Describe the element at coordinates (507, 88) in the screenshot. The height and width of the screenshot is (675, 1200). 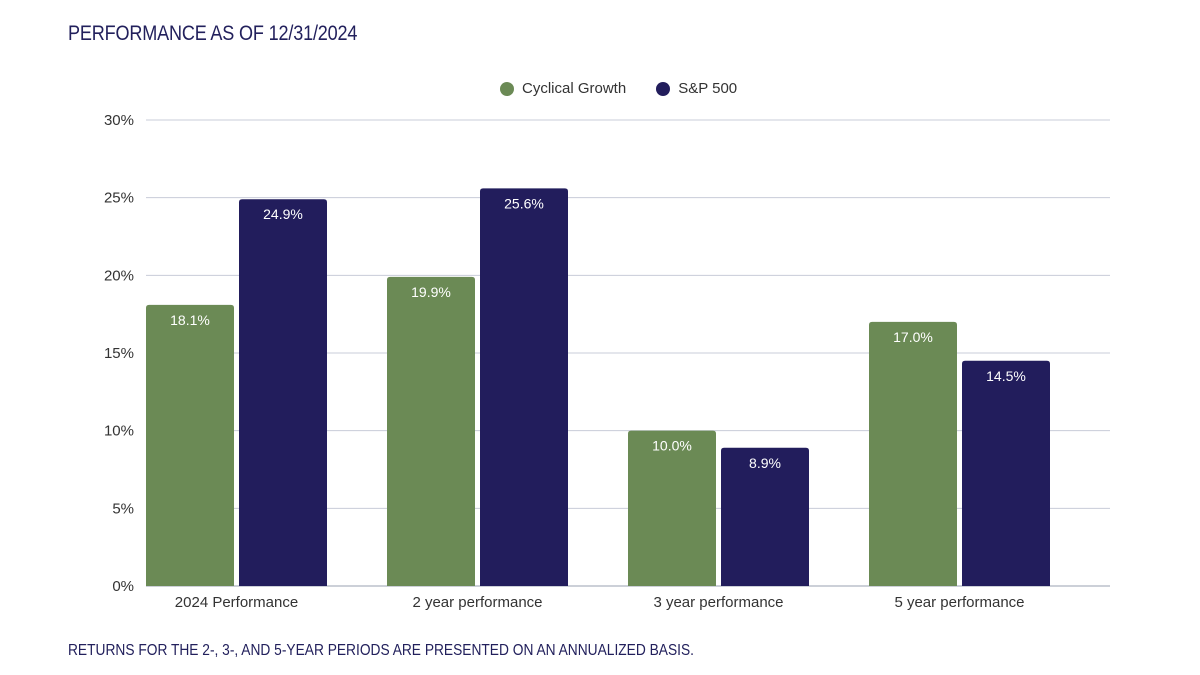
I see `legend-swatch-cyclical-growth` at that location.